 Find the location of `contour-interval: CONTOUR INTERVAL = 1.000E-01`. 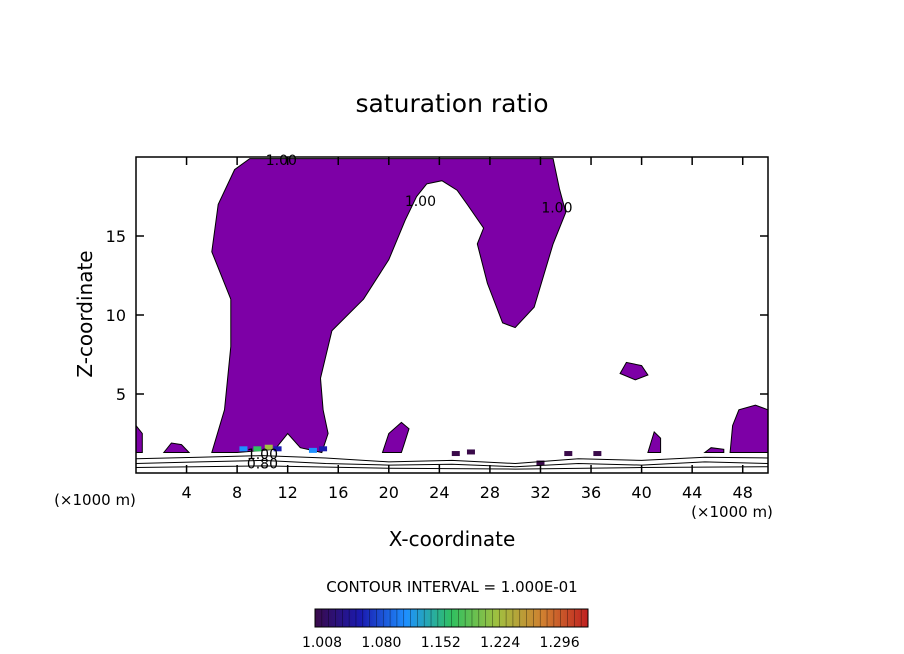

contour-interval: CONTOUR INTERVAL = 1.000E-01 is located at coordinates (451, 587).